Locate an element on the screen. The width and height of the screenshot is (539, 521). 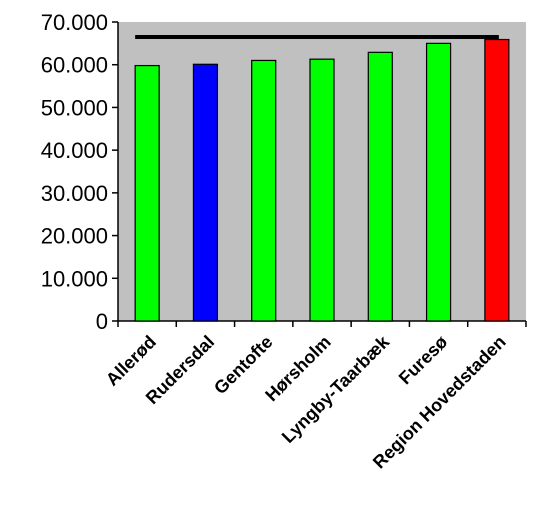
bar-aller-d is located at coordinates (147, 193).